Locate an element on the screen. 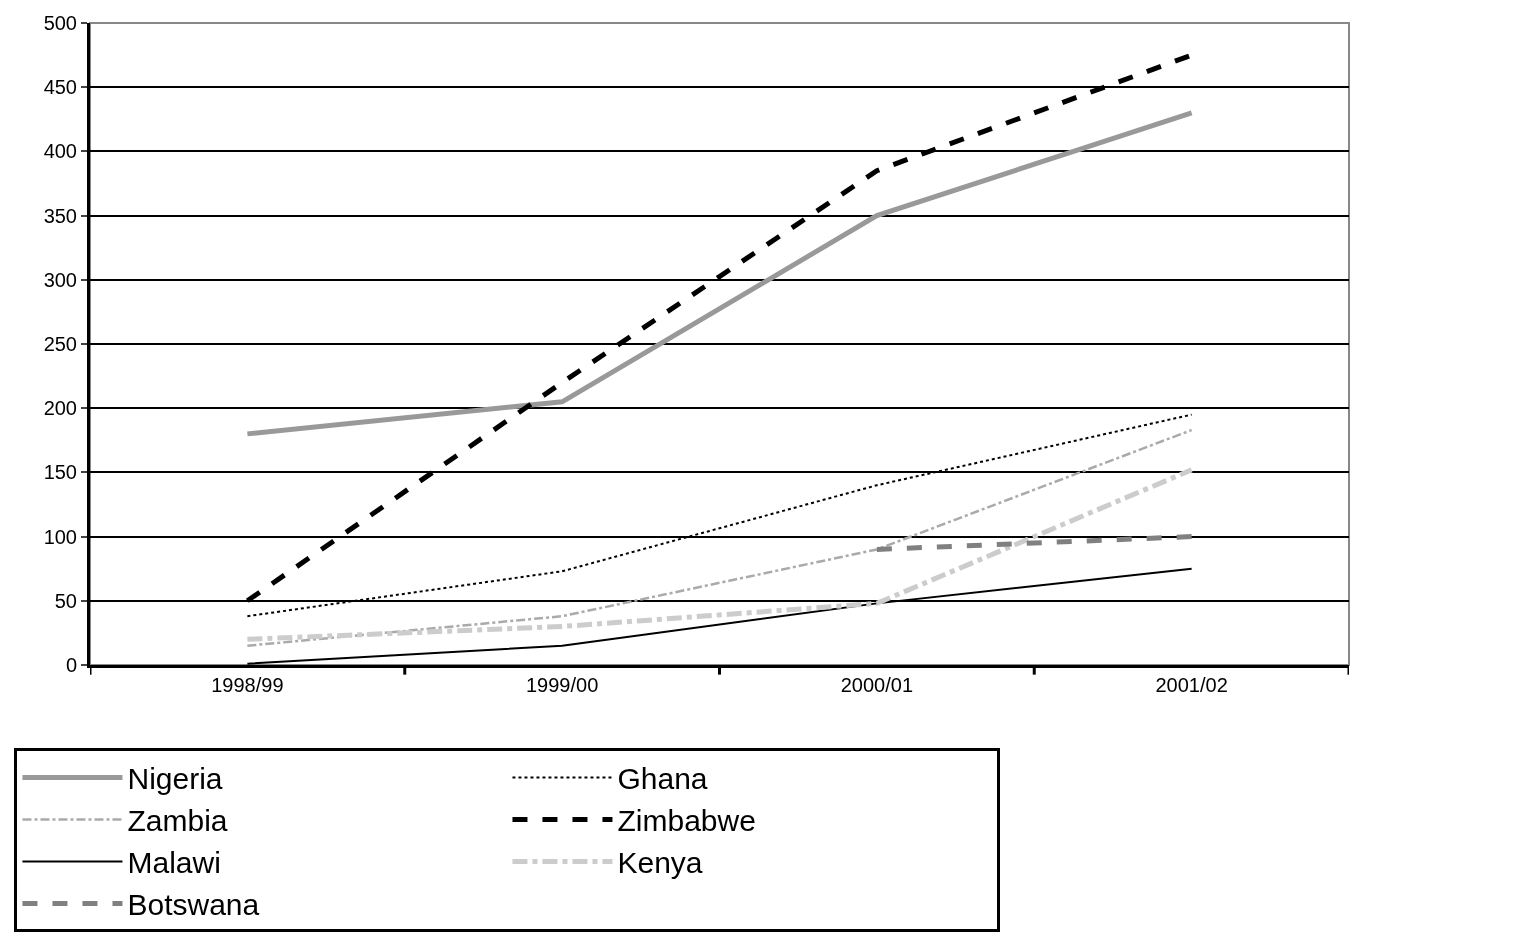  y-tick-label: 400 is located at coordinates (60, 151).